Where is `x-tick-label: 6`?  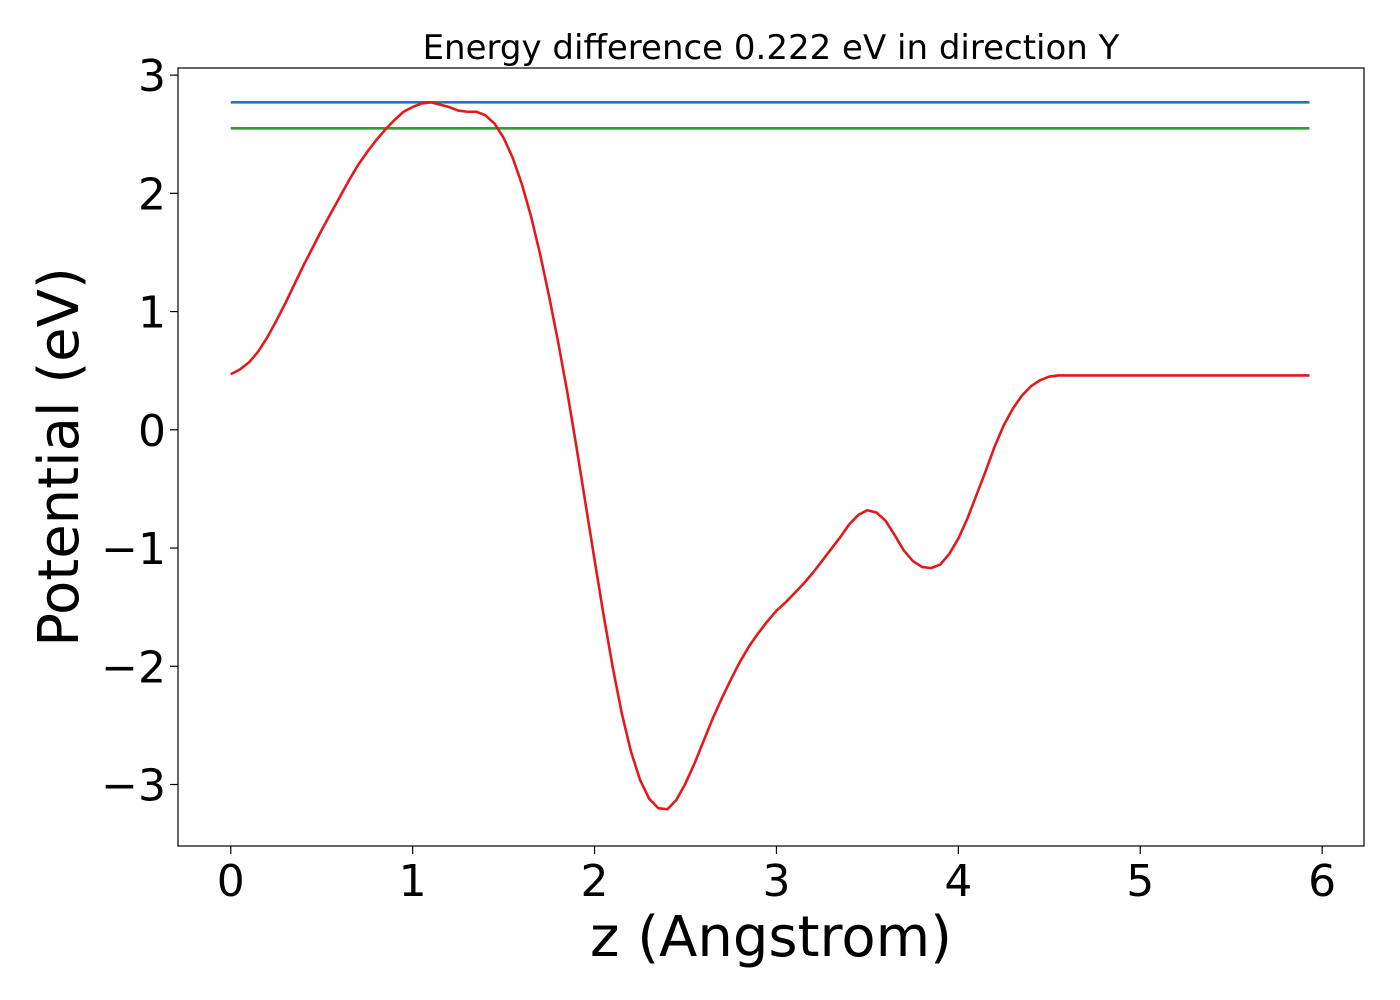
x-tick-label: 6 is located at coordinates (1322, 881).